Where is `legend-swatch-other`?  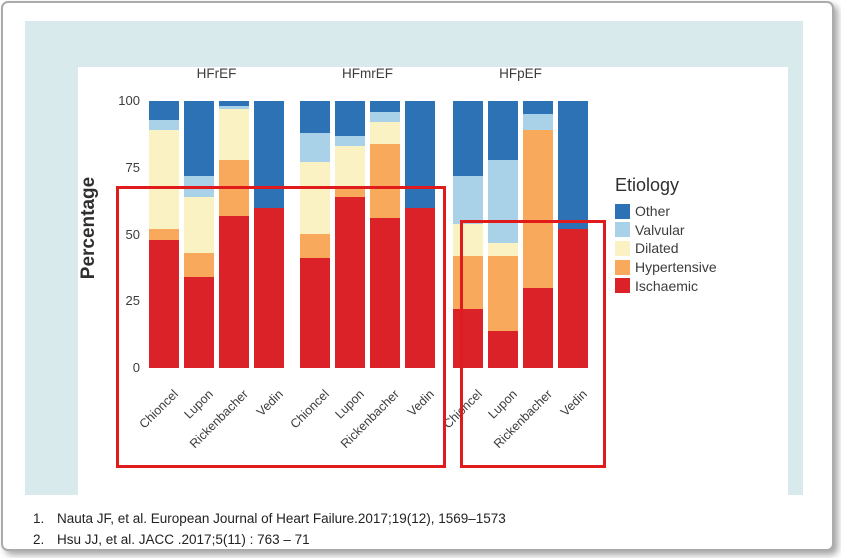
legend-swatch-other is located at coordinates (622, 211).